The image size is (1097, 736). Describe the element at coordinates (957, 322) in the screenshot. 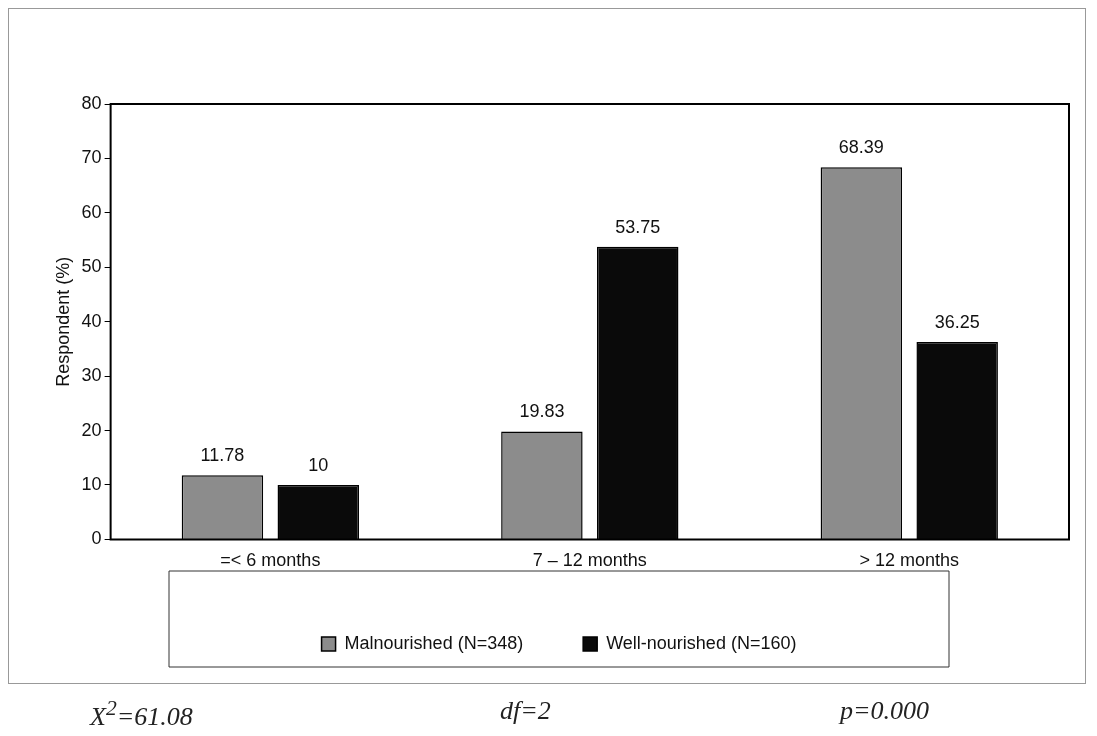

I see `data-label: 36.25` at that location.